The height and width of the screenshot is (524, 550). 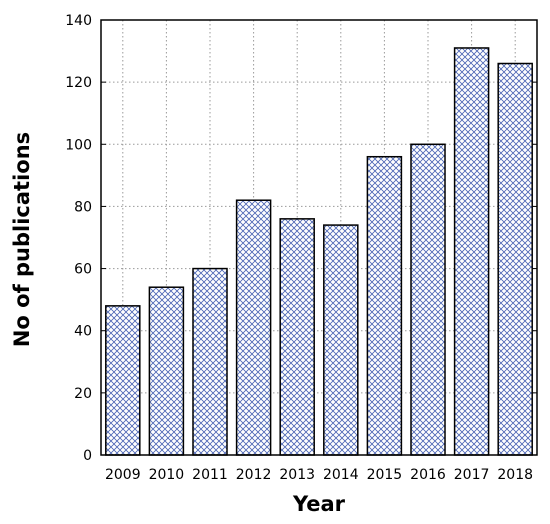 What do you see at coordinates (83, 332) in the screenshot?
I see `y-tick-label: 40` at bounding box center [83, 332].